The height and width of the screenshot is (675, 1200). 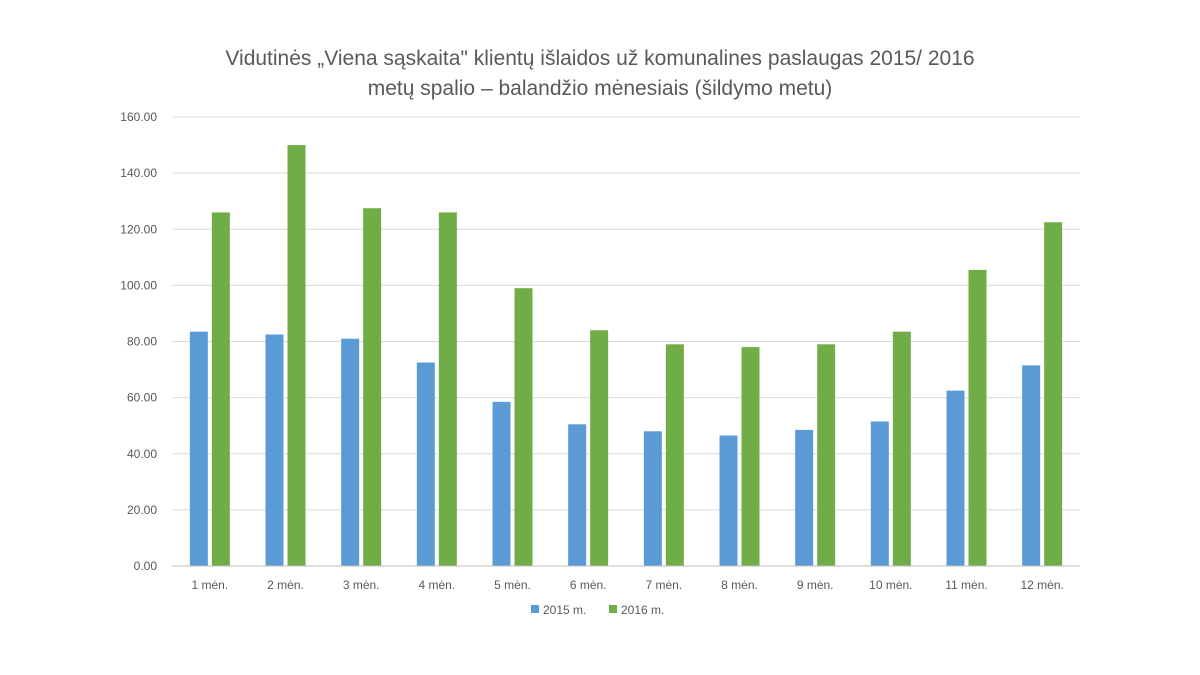 What do you see at coordinates (815, 585) in the screenshot?
I see `x-tick-label: 9 mėn.` at bounding box center [815, 585].